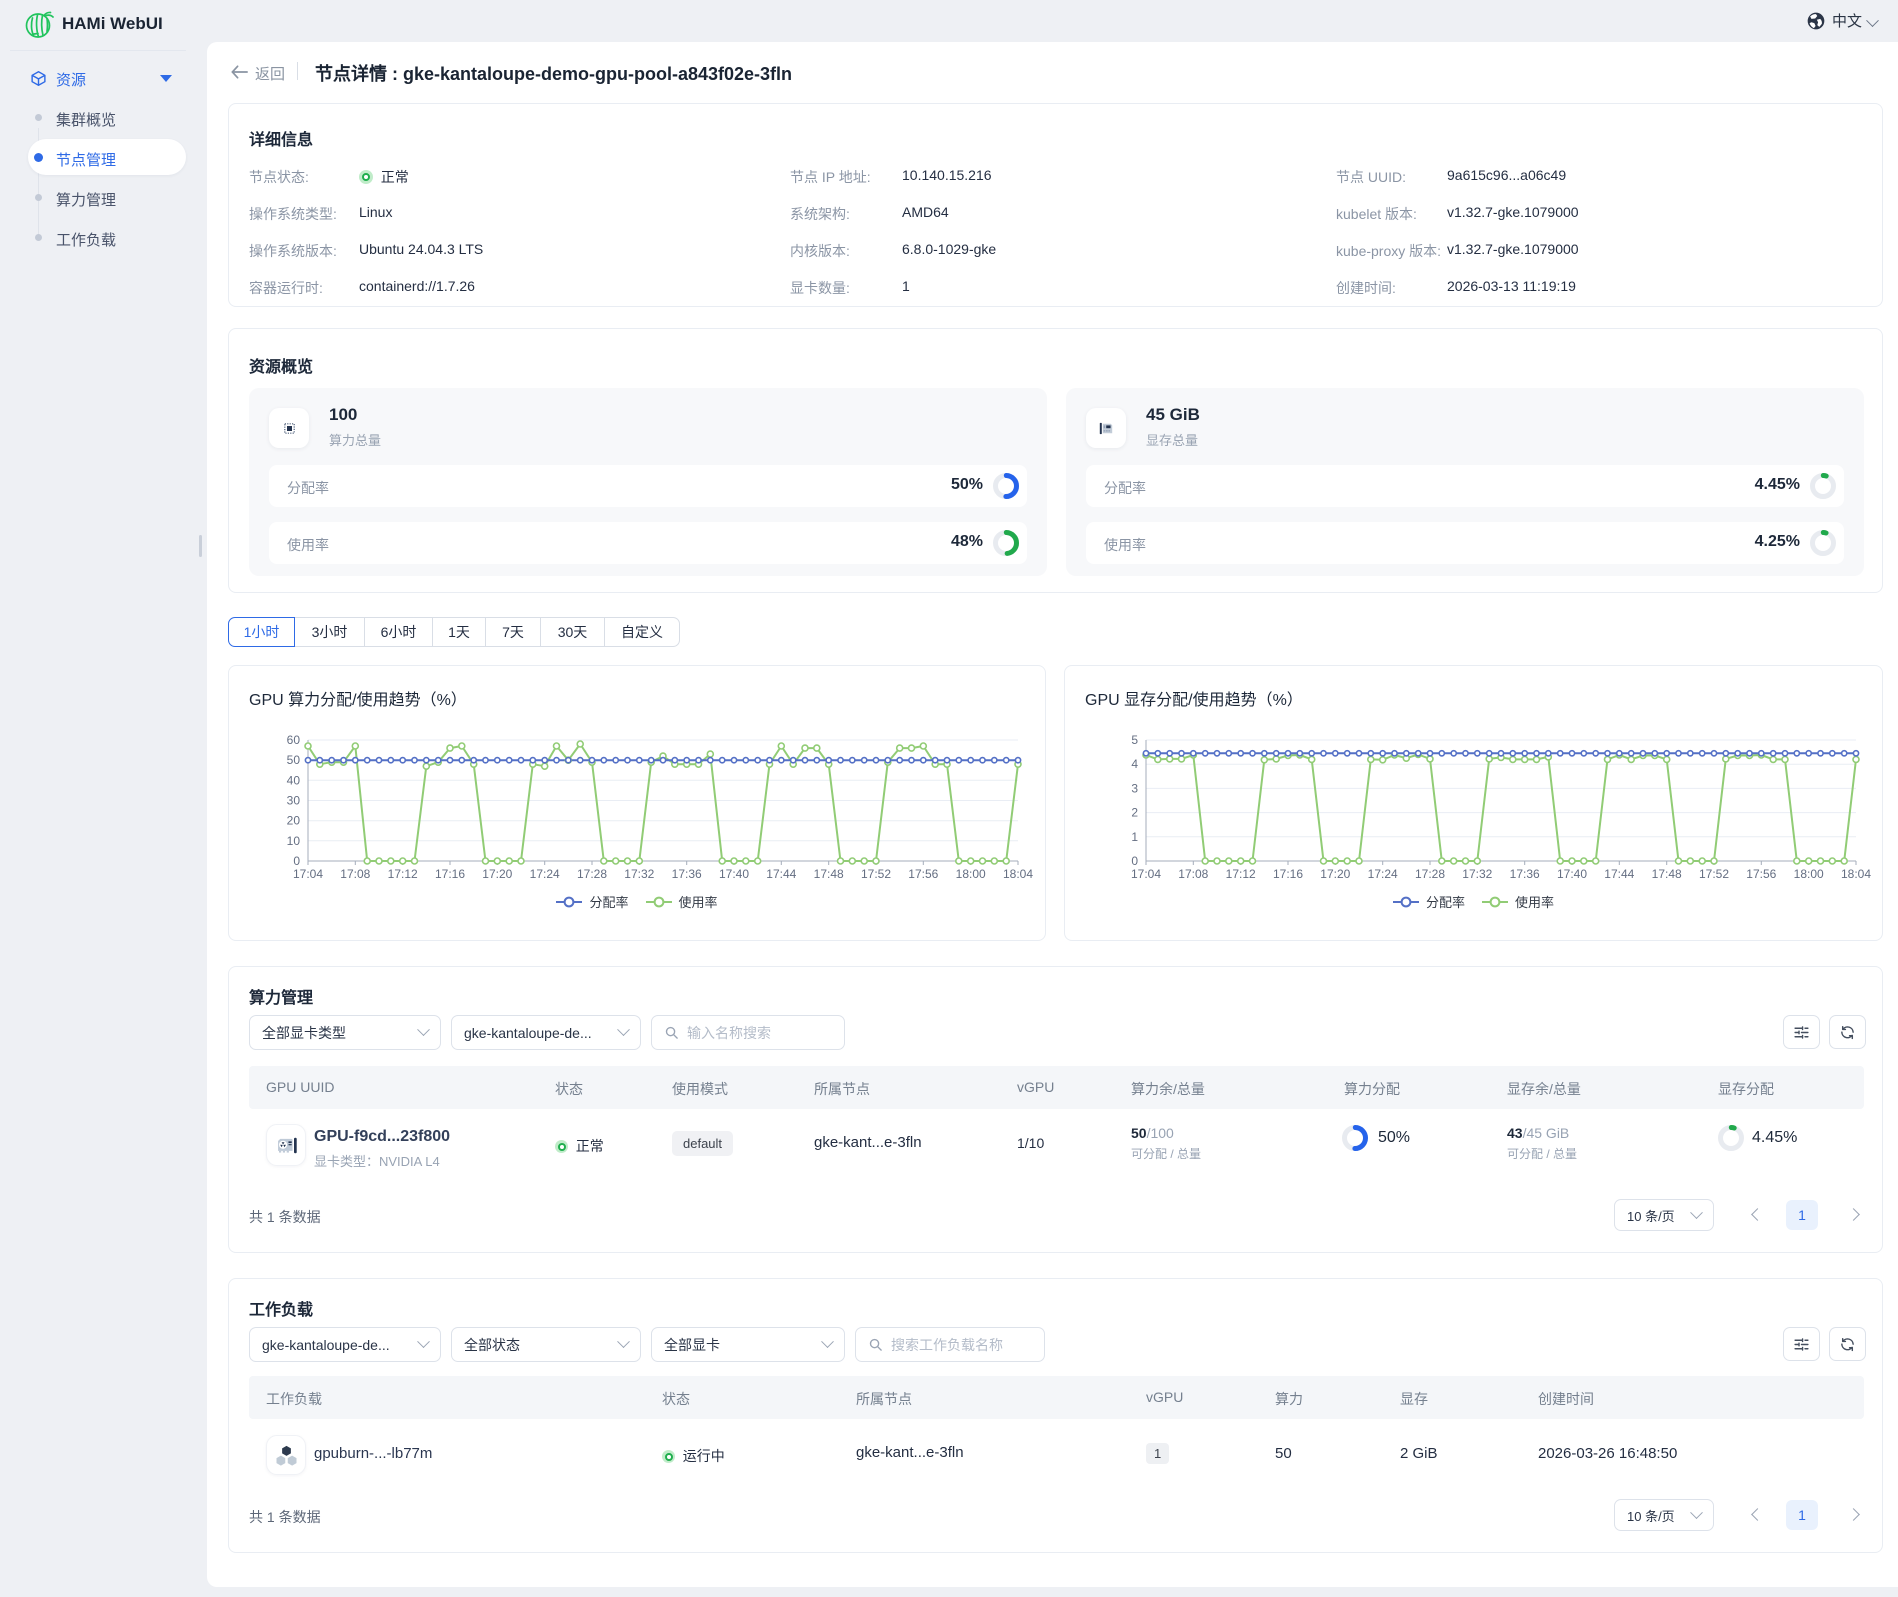 This screenshot has height=1597, width=1898. What do you see at coordinates (1134, 837) in the screenshot?
I see `svg-text: 1` at bounding box center [1134, 837].